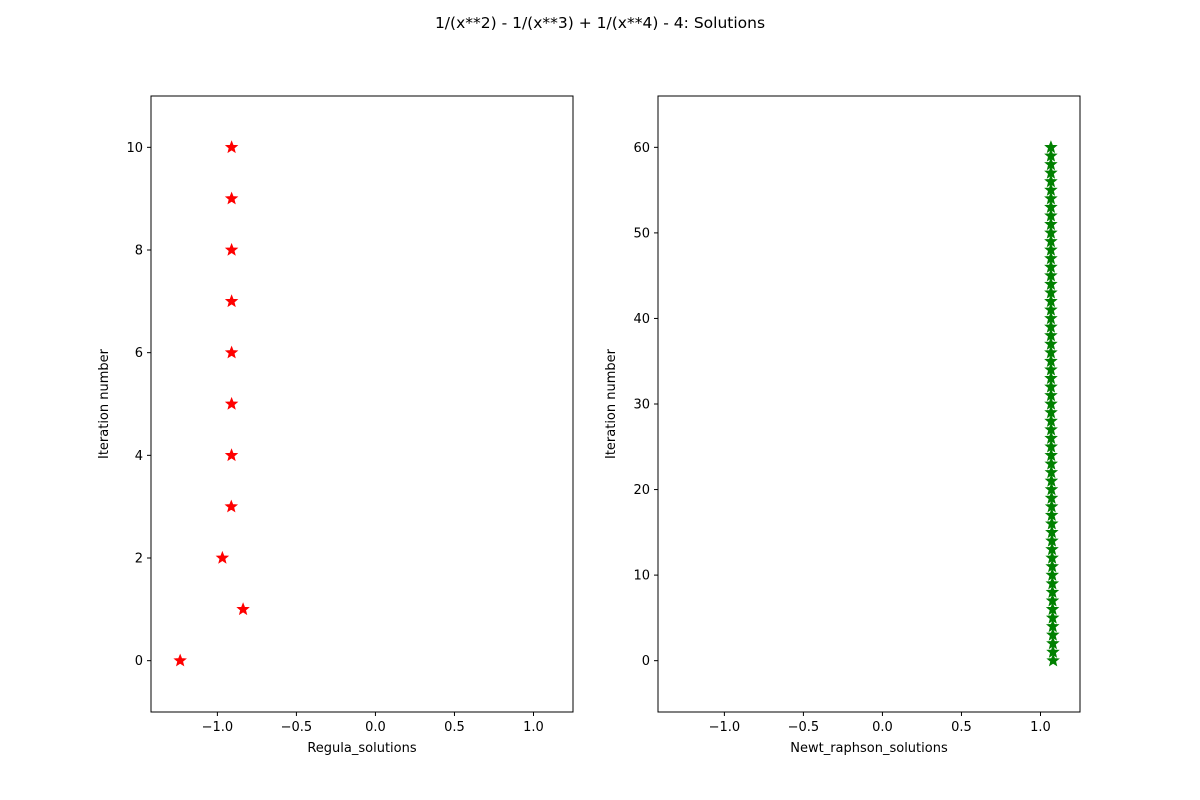  Describe the element at coordinates (641, 405) in the screenshot. I see `newt-raphson-ytick-label: 30` at that location.